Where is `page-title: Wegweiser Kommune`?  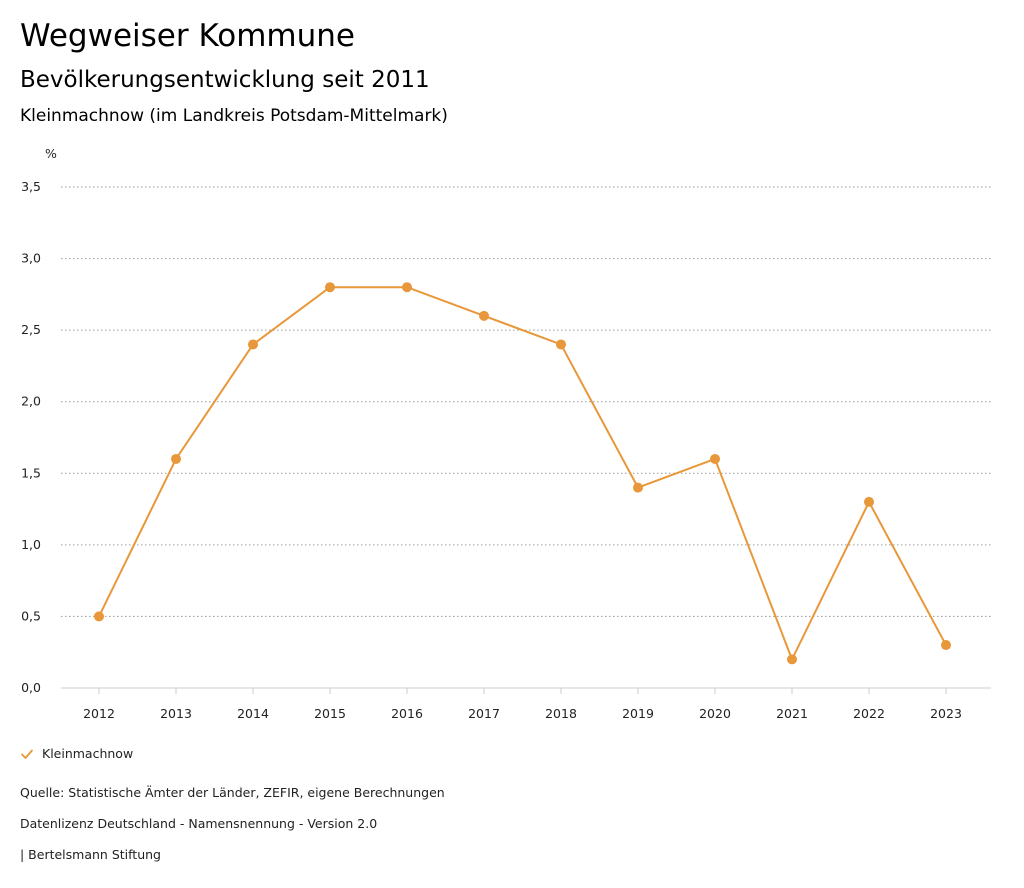
page-title: Wegweiser Kommune is located at coordinates (187, 36).